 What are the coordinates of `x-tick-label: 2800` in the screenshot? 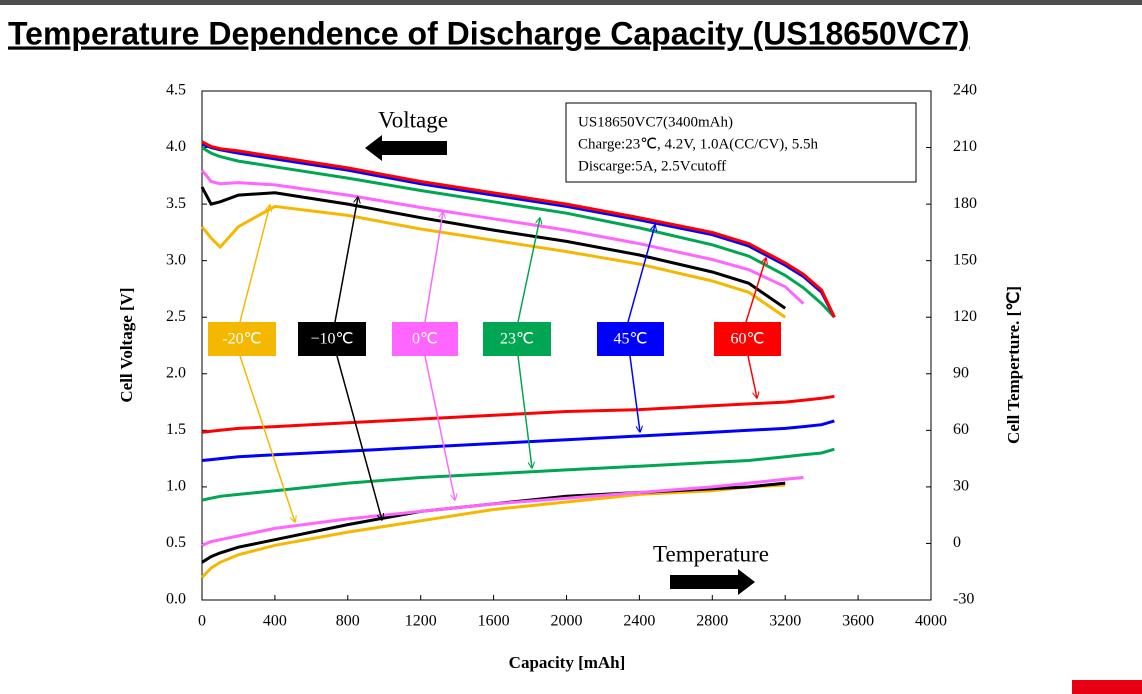 It's located at (712, 621).